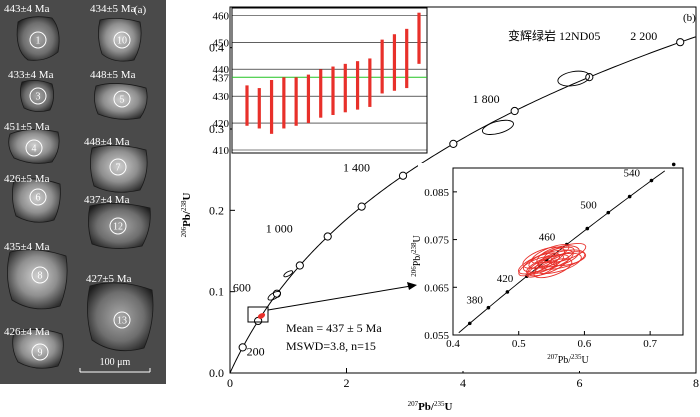  I want to click on grain-age-label: 448±5 Ma, so click(113, 75).